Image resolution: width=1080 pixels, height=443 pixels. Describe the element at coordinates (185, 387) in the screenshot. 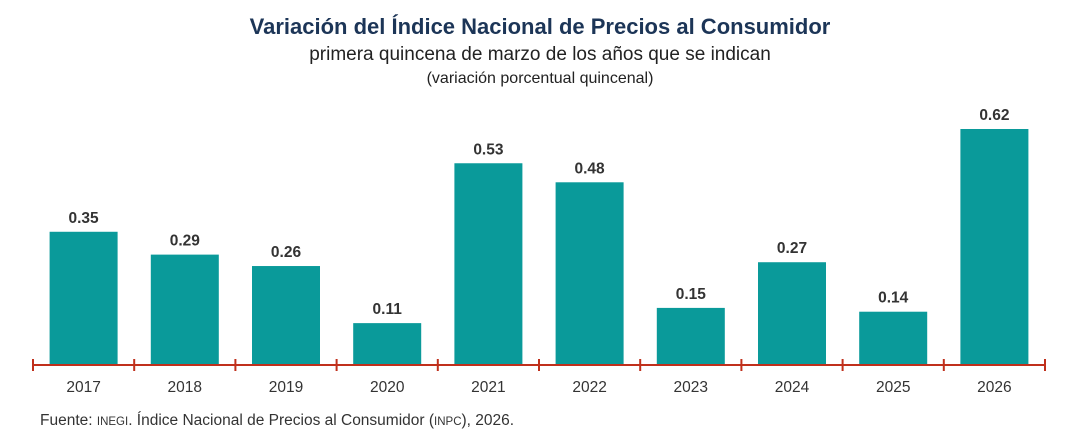

I see `x-tick-label: 2018` at that location.